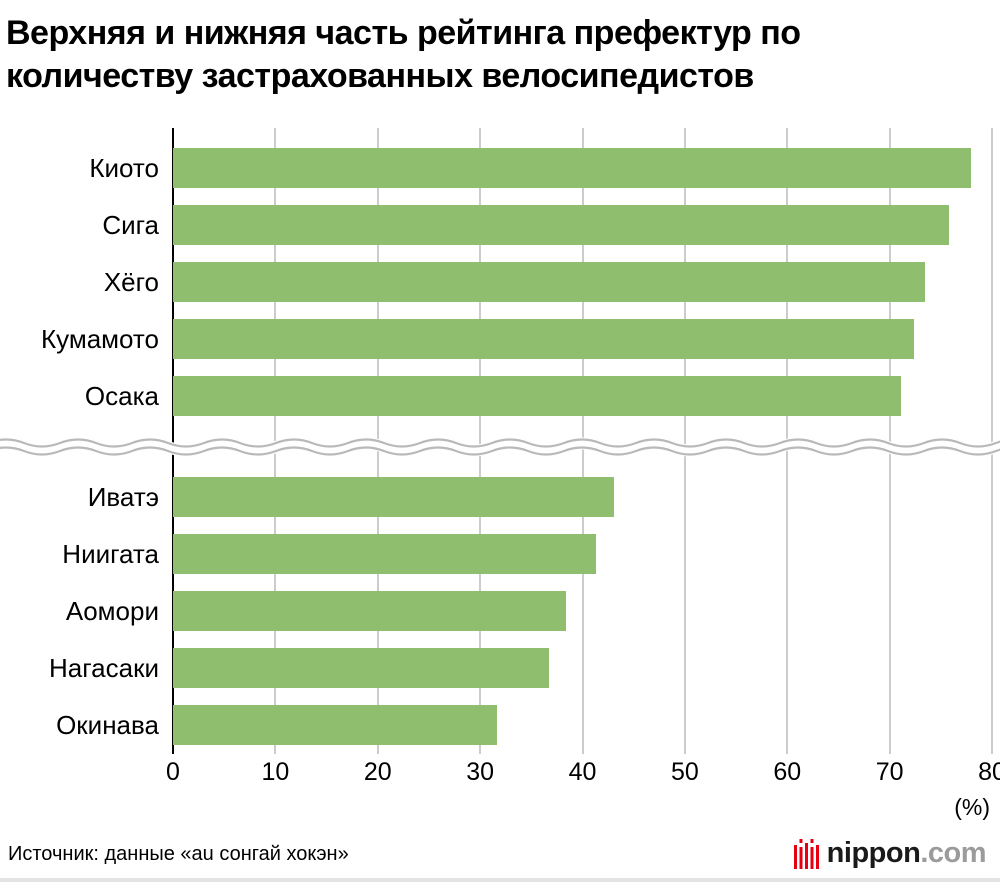 The image size is (1000, 882). What do you see at coordinates (889, 771) in the screenshot?
I see `x-tick-70: 70` at bounding box center [889, 771].